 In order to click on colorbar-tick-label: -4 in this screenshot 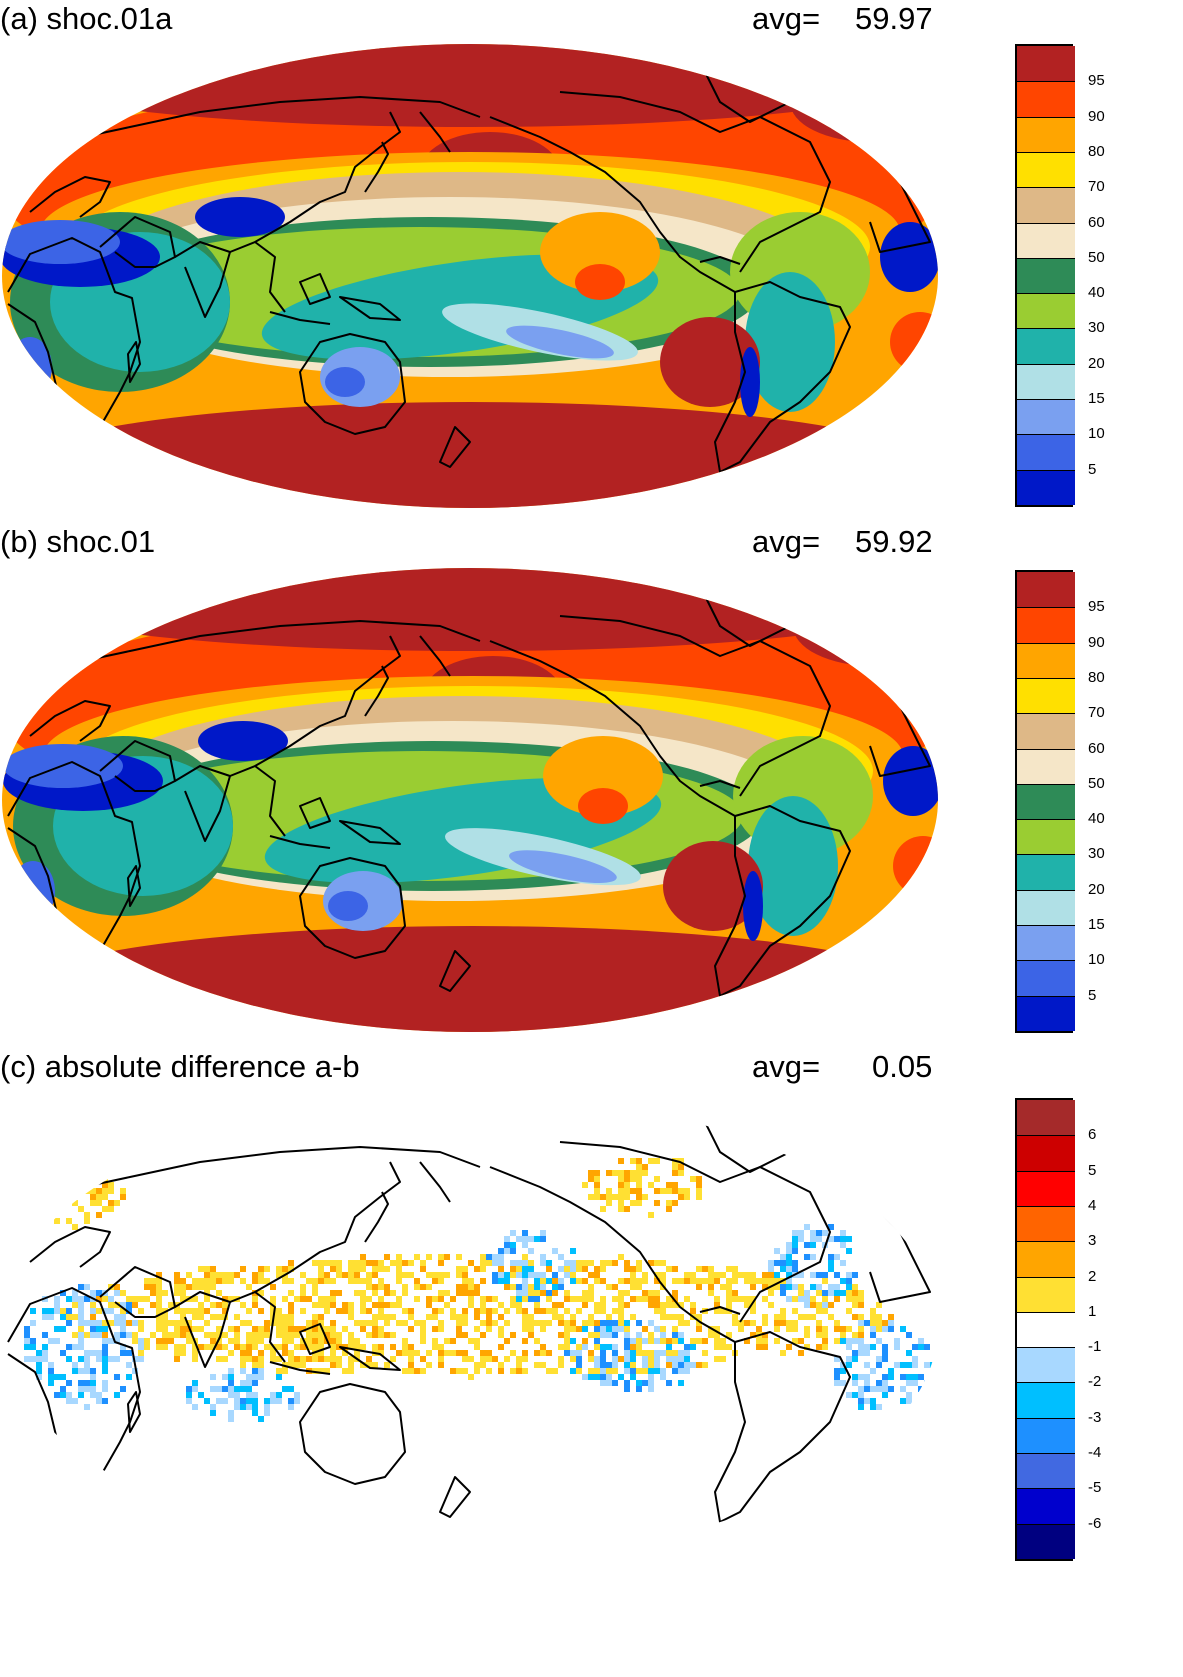, I will do `click(1095, 1453)`.